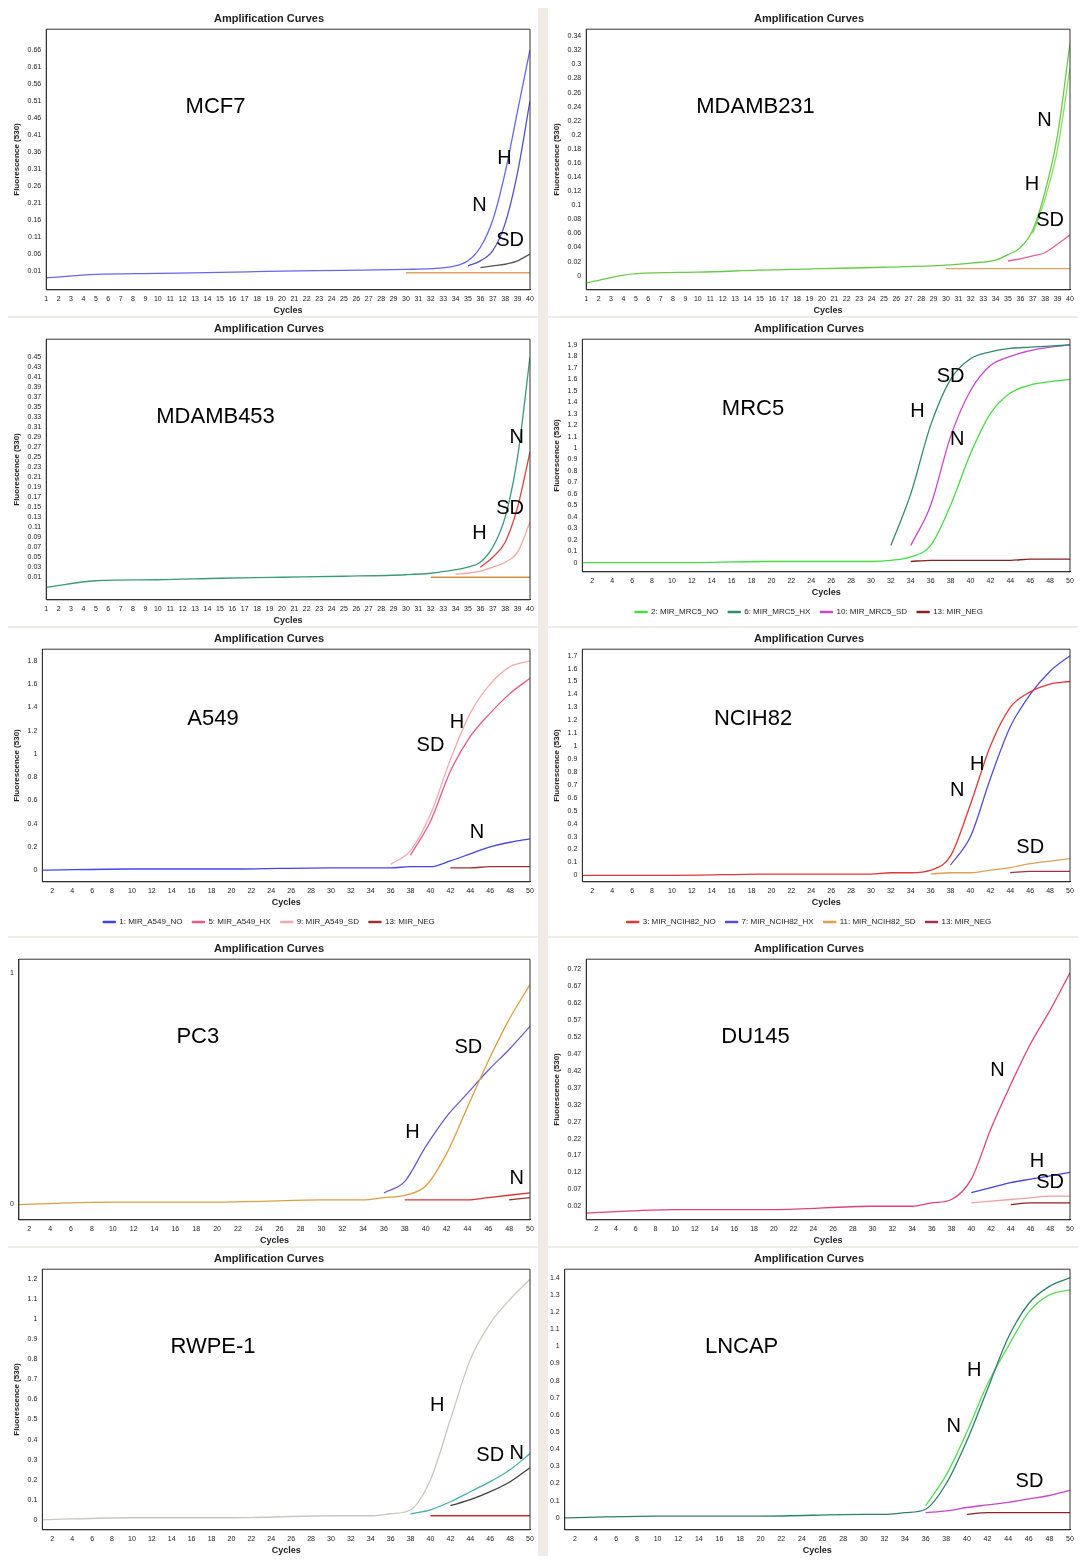  Describe the element at coordinates (328, 922) in the screenshot. I see `legend-label: 9: MIR_A549_SD` at that location.